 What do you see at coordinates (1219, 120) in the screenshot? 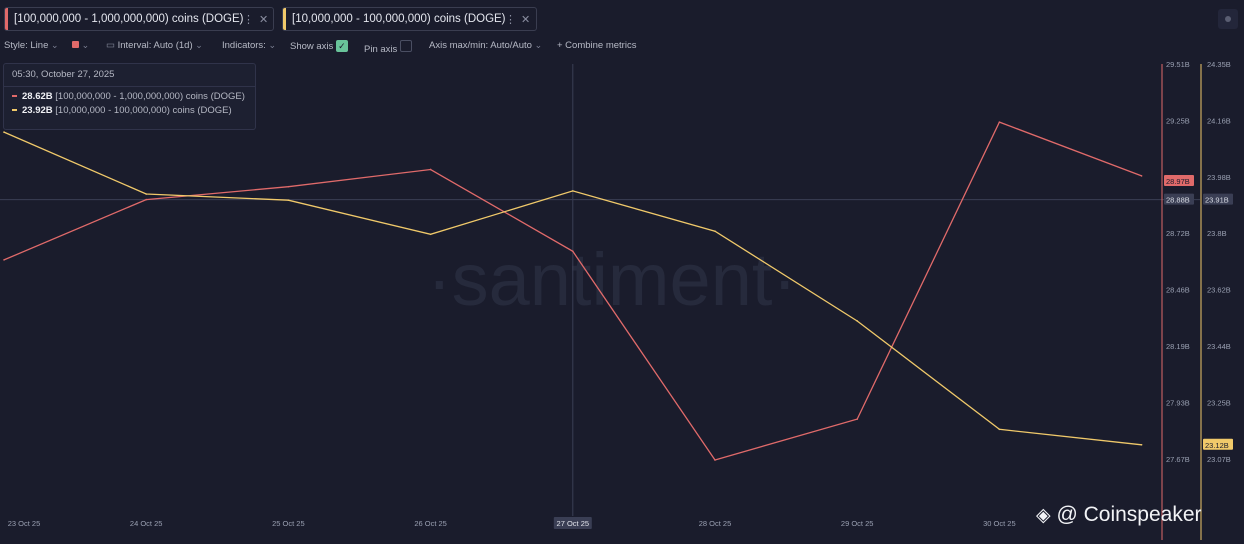
I see `right-axis-tick-label: 24.16B` at bounding box center [1219, 120].